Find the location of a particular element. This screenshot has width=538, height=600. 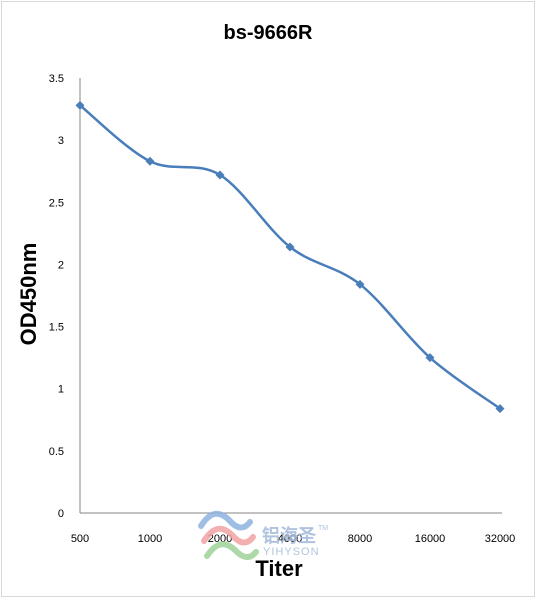

x-tick-label: 4000 is located at coordinates (290, 539).